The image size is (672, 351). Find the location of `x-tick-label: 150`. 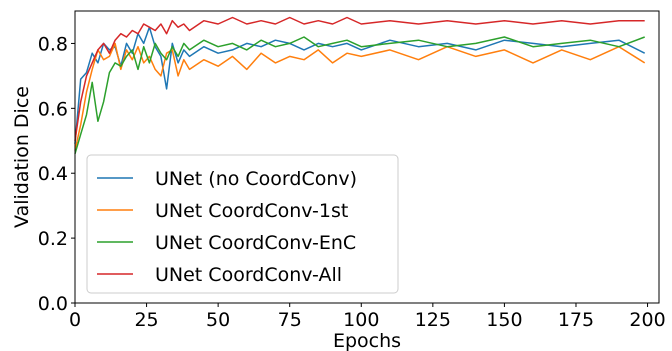

x-tick-label: 150 is located at coordinates (504, 320).